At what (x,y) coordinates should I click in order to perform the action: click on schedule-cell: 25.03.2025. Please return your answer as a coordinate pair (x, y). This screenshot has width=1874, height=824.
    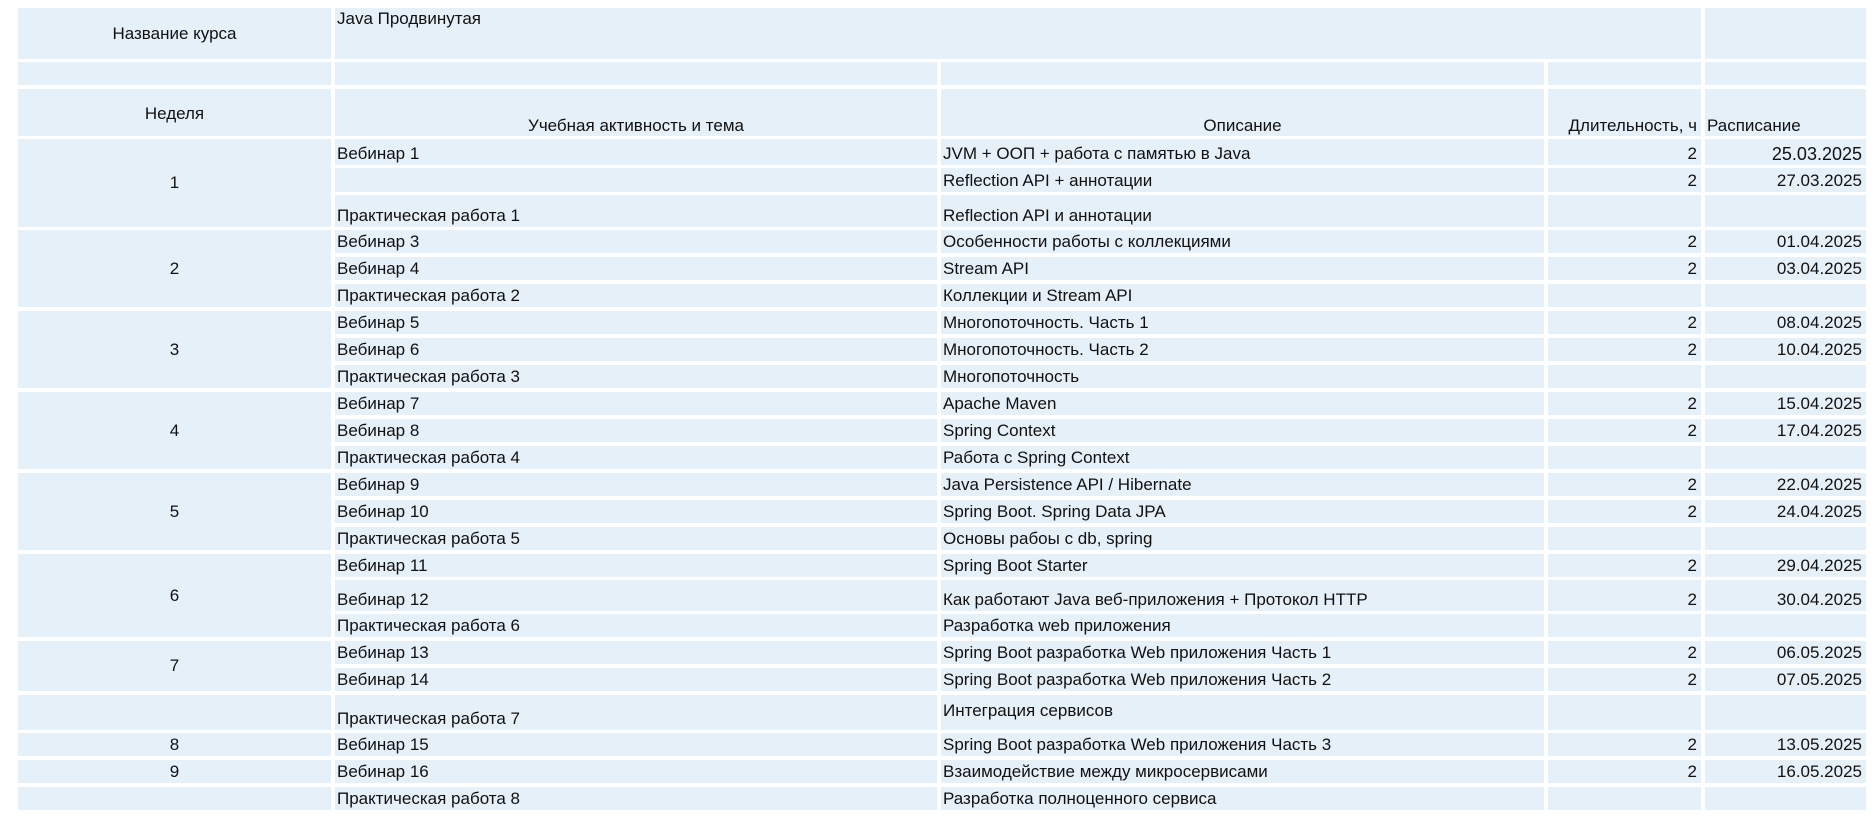
    Looking at the image, I should click on (1785, 152).